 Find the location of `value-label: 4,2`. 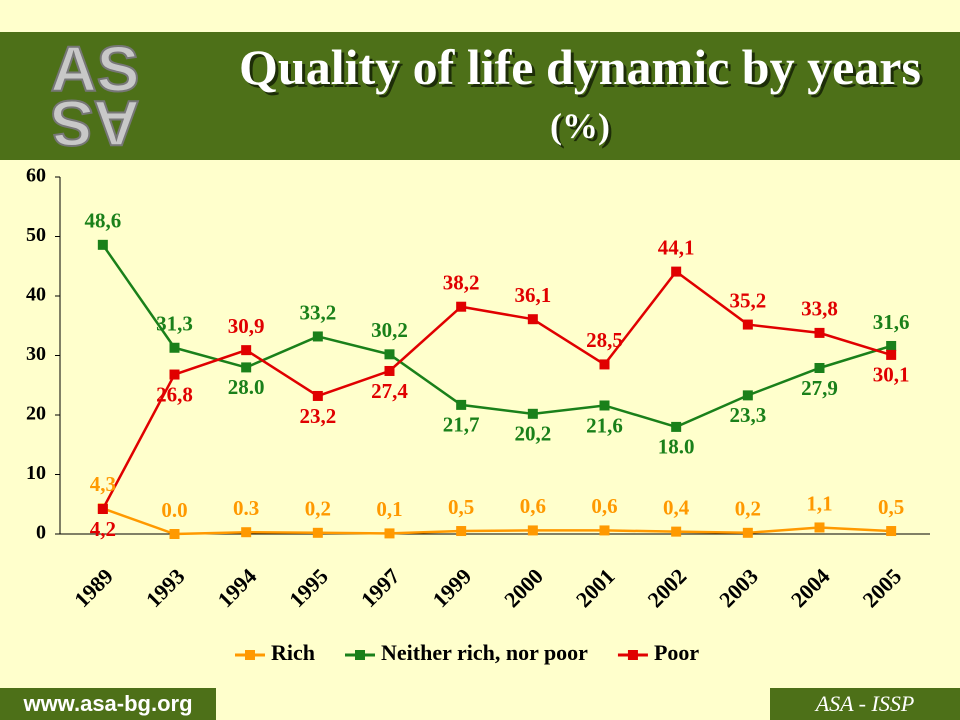

value-label: 4,2 is located at coordinates (103, 529).